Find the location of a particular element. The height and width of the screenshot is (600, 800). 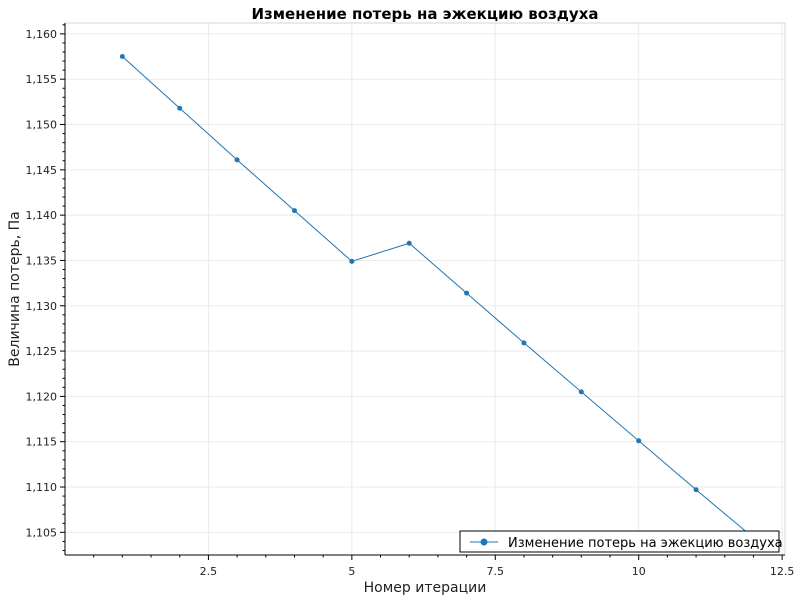

legend-marker-swatch is located at coordinates (484, 542).